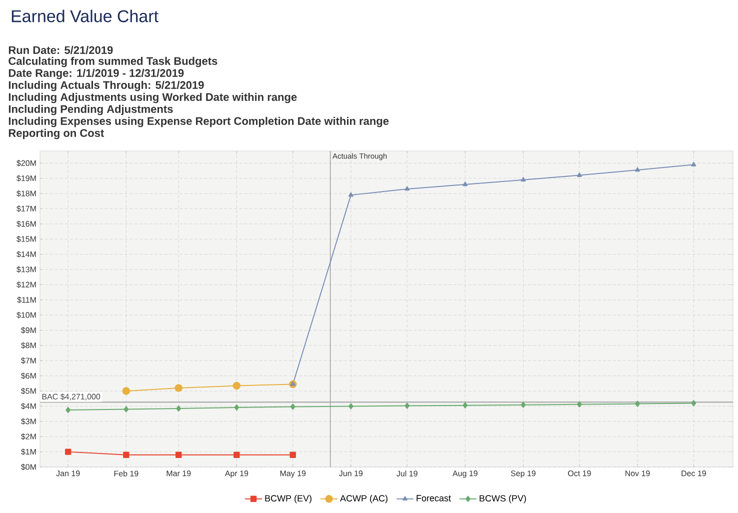 The width and height of the screenshot is (738, 513). Describe the element at coordinates (26, 178) in the screenshot. I see `y-tick-label: $19M` at that location.